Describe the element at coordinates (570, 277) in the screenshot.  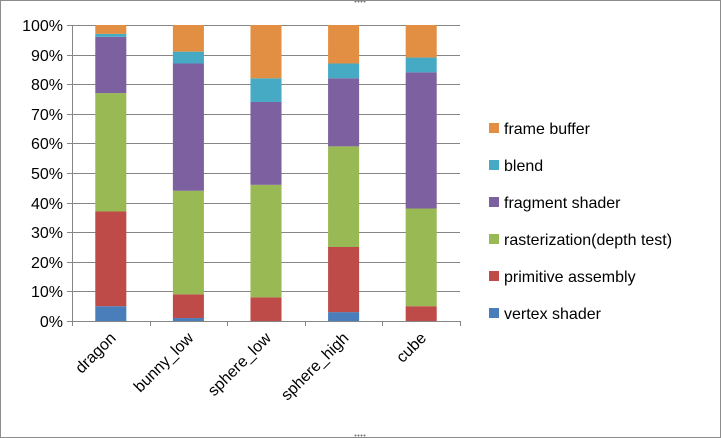
I see `legend-label: primitive assembly` at that location.